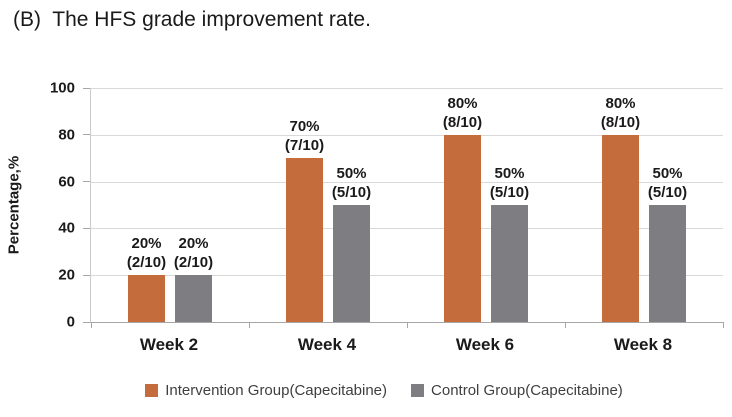 The height and width of the screenshot is (417, 732). Describe the element at coordinates (304, 220) in the screenshot. I see `intervention-bar: 70% (7/10)` at that location.